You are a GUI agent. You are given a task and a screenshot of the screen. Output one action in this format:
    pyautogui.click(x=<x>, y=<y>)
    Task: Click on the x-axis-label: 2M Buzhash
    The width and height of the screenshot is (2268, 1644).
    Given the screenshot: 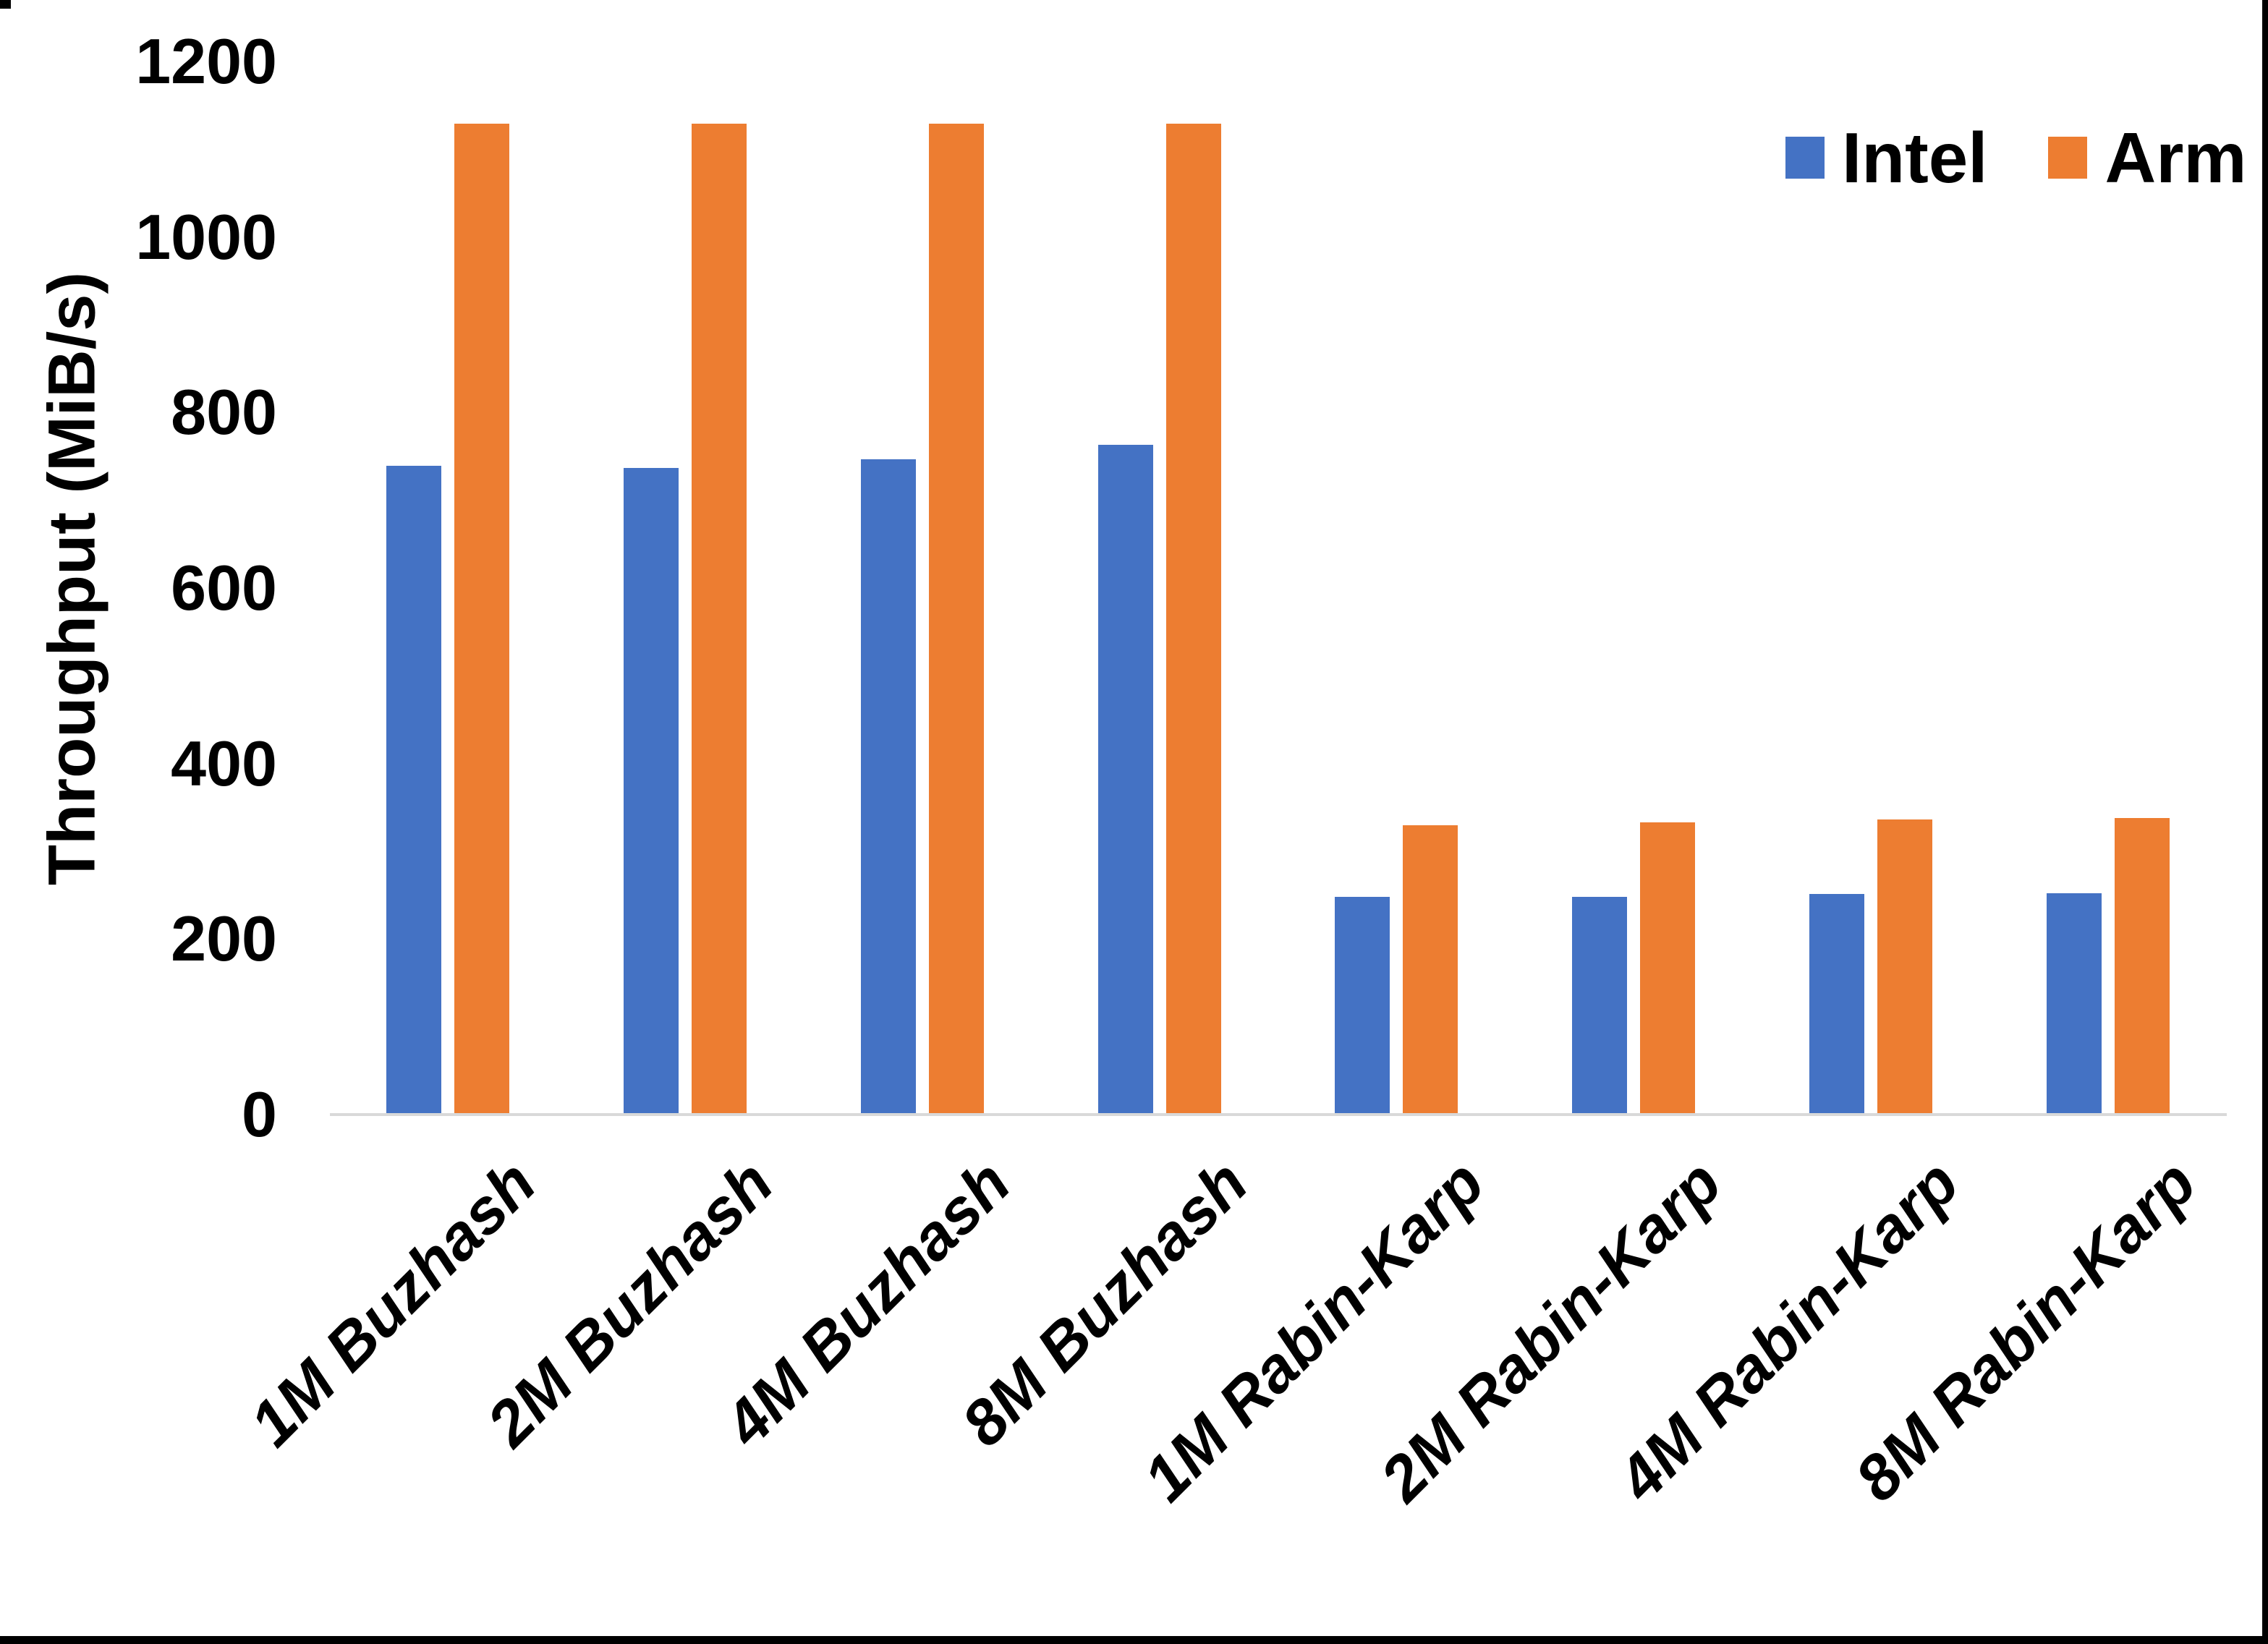 What is the action you would take?
    pyautogui.click(x=629, y=1303)
    